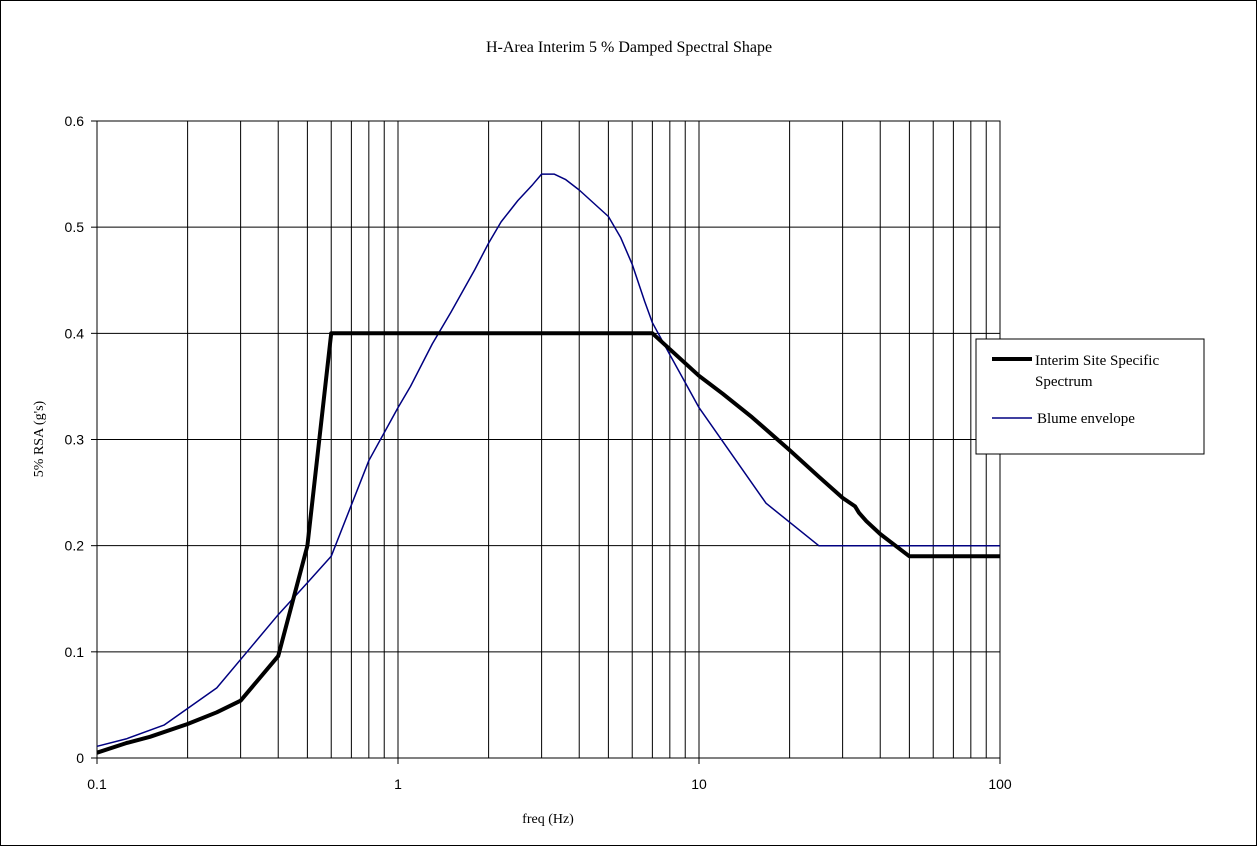 The width and height of the screenshot is (1257, 847). What do you see at coordinates (75, 440) in the screenshot?
I see `y-tick-label: 0.3` at bounding box center [75, 440].